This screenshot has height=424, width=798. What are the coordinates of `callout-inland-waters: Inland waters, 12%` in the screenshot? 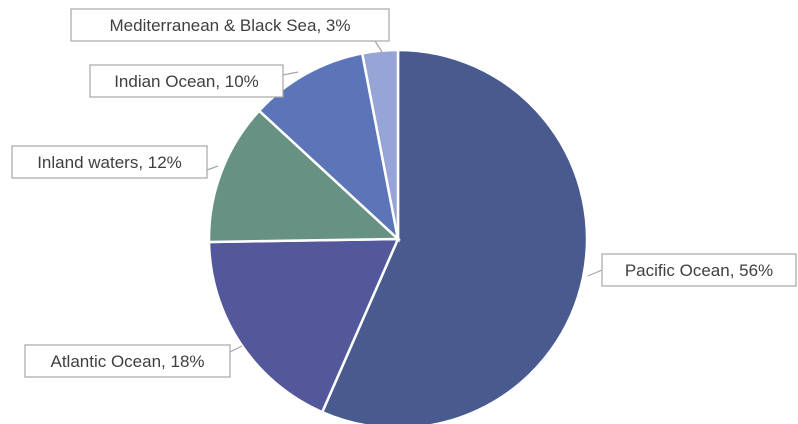 It's located at (109, 162).